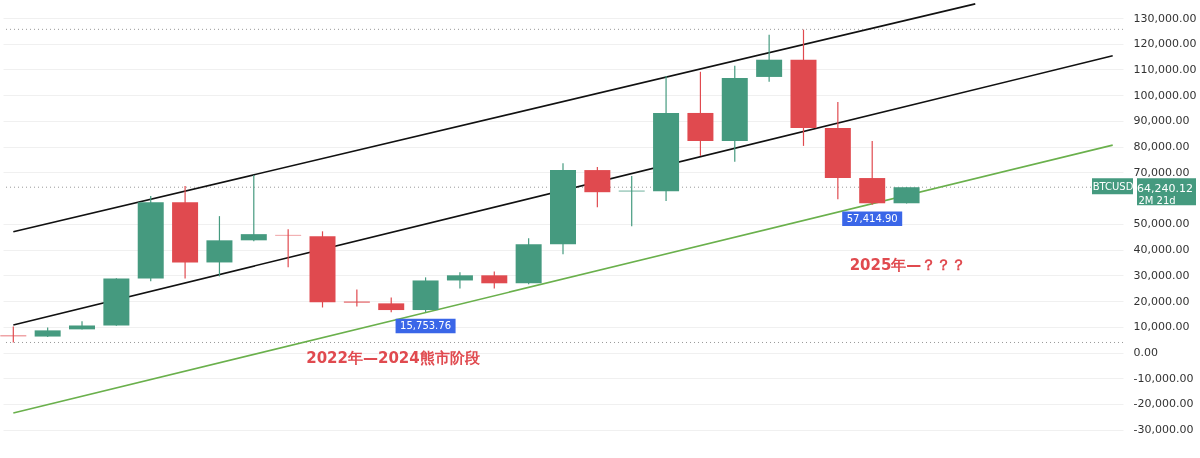 This screenshot has width=1200, height=458. What do you see at coordinates (1165, 44) in the screenshot?
I see `y-tick-label: 120,000.00` at bounding box center [1165, 44].